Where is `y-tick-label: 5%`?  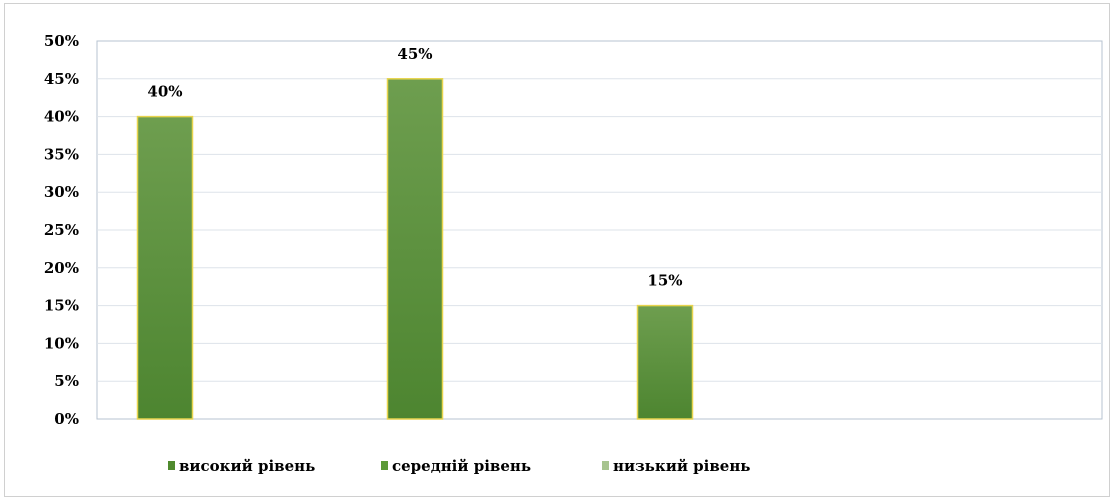 y-tick-label: 5% is located at coordinates (66, 381).